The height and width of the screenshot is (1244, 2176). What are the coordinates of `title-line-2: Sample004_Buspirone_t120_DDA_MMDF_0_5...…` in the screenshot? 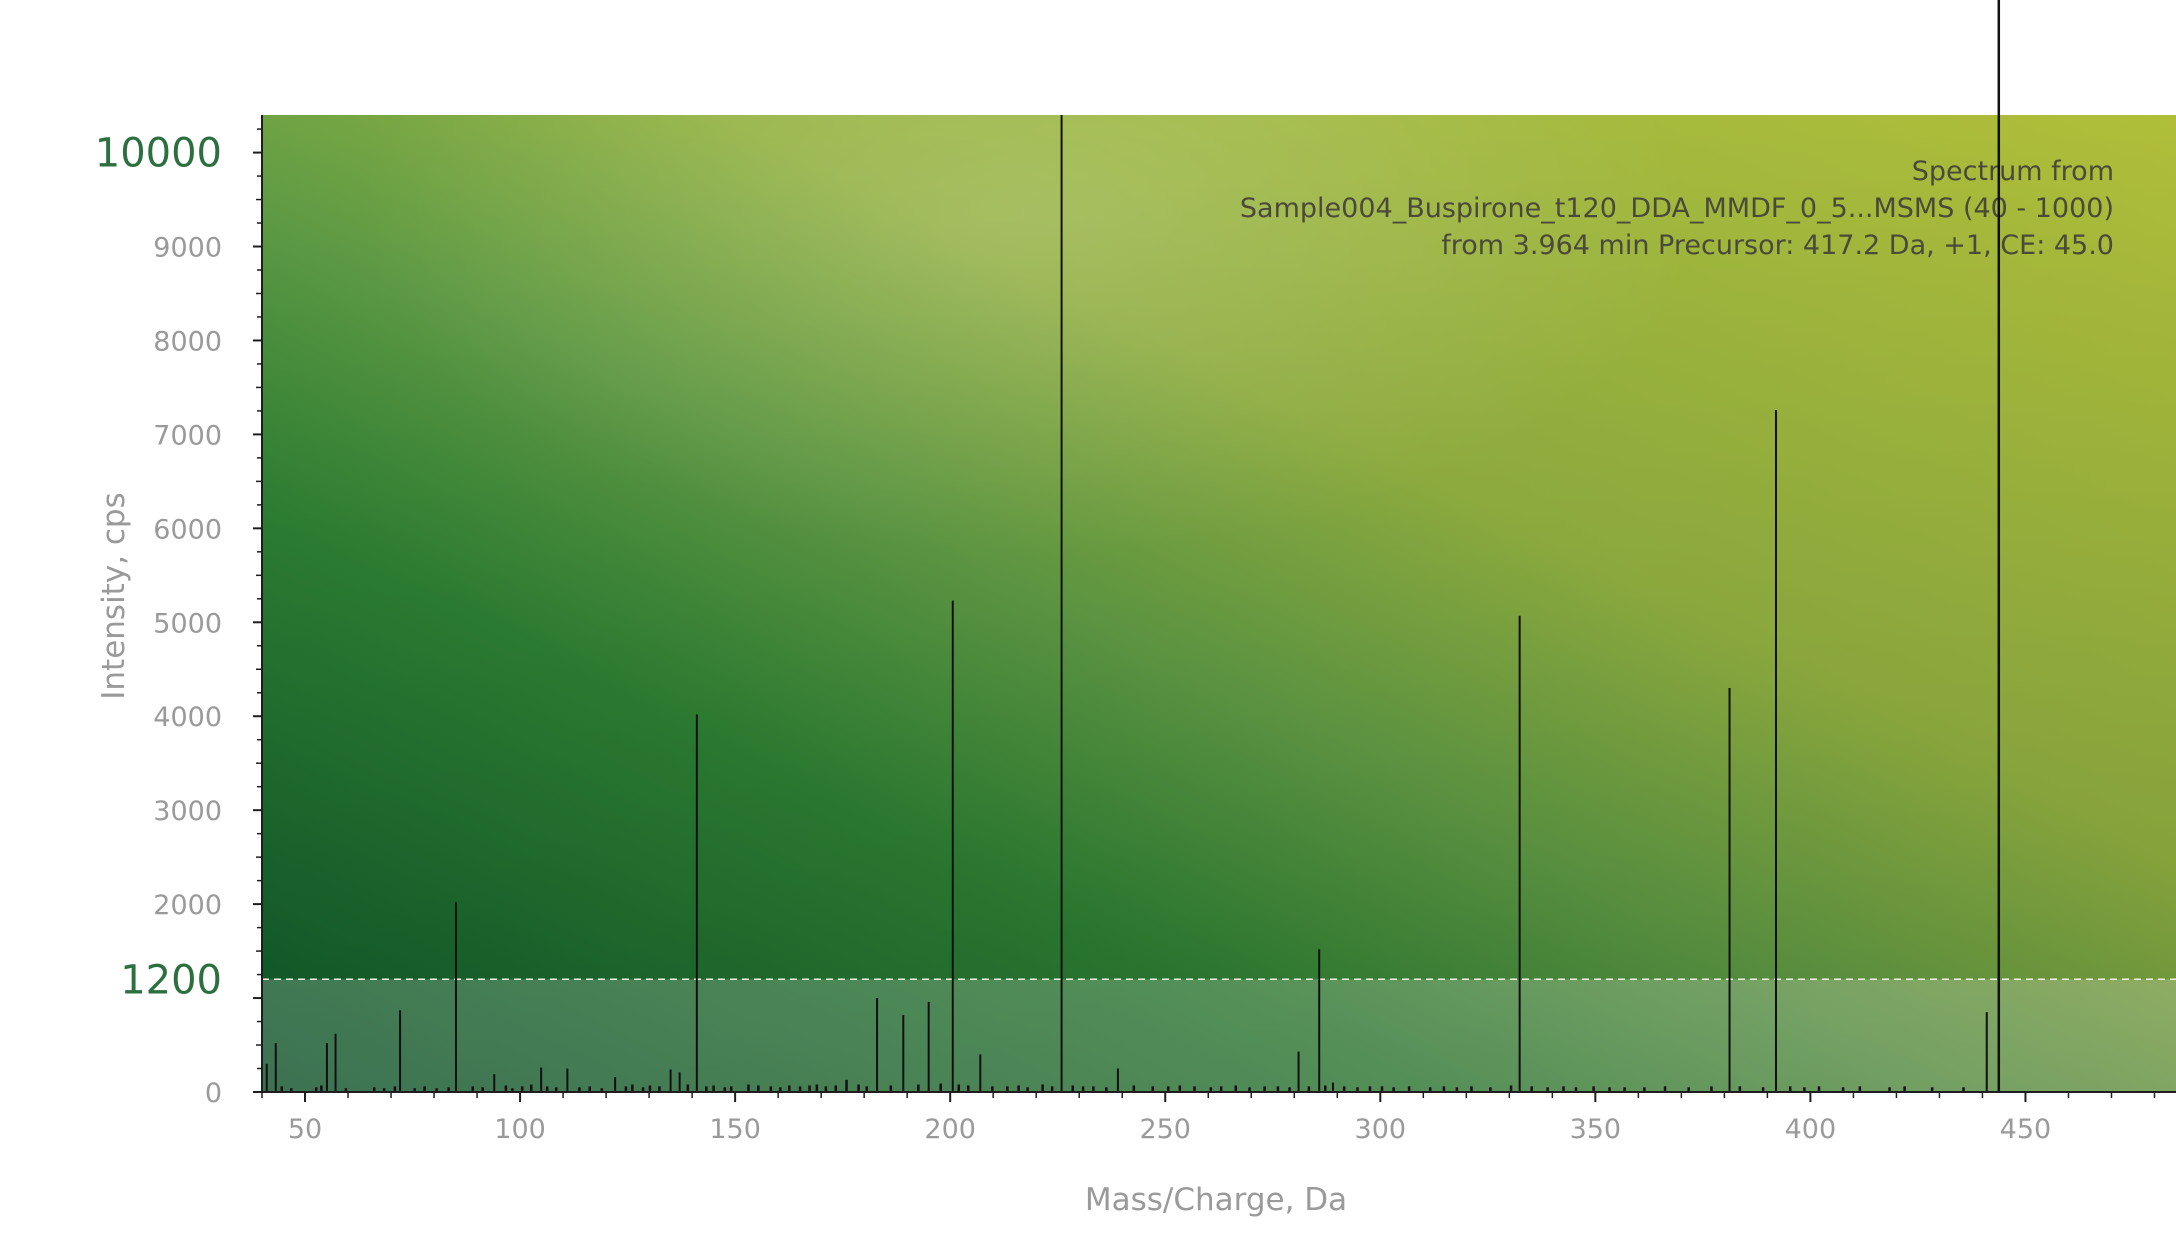 It's located at (1677, 208).